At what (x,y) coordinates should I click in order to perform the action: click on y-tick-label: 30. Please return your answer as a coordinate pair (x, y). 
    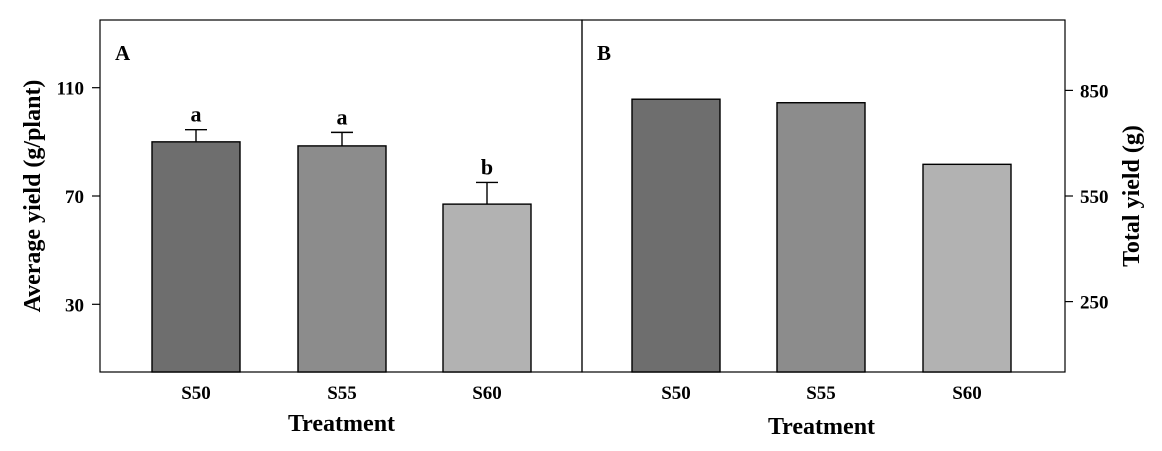
    Looking at the image, I should click on (74, 305).